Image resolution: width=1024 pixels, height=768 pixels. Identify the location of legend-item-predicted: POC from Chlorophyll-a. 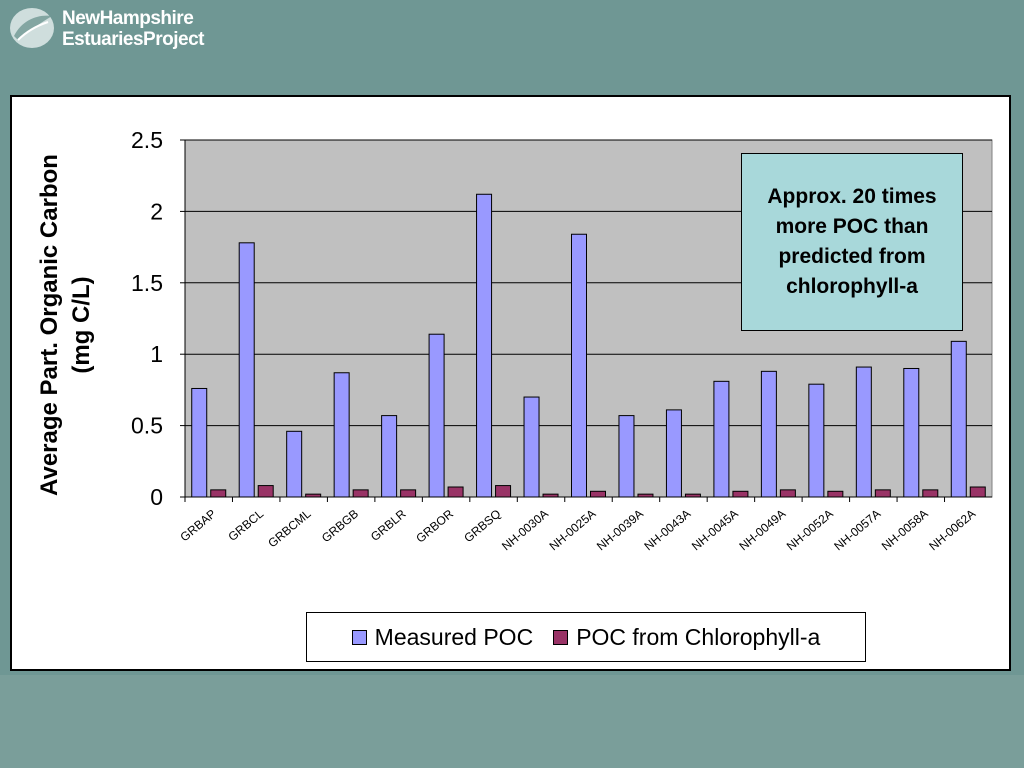
(686, 637).